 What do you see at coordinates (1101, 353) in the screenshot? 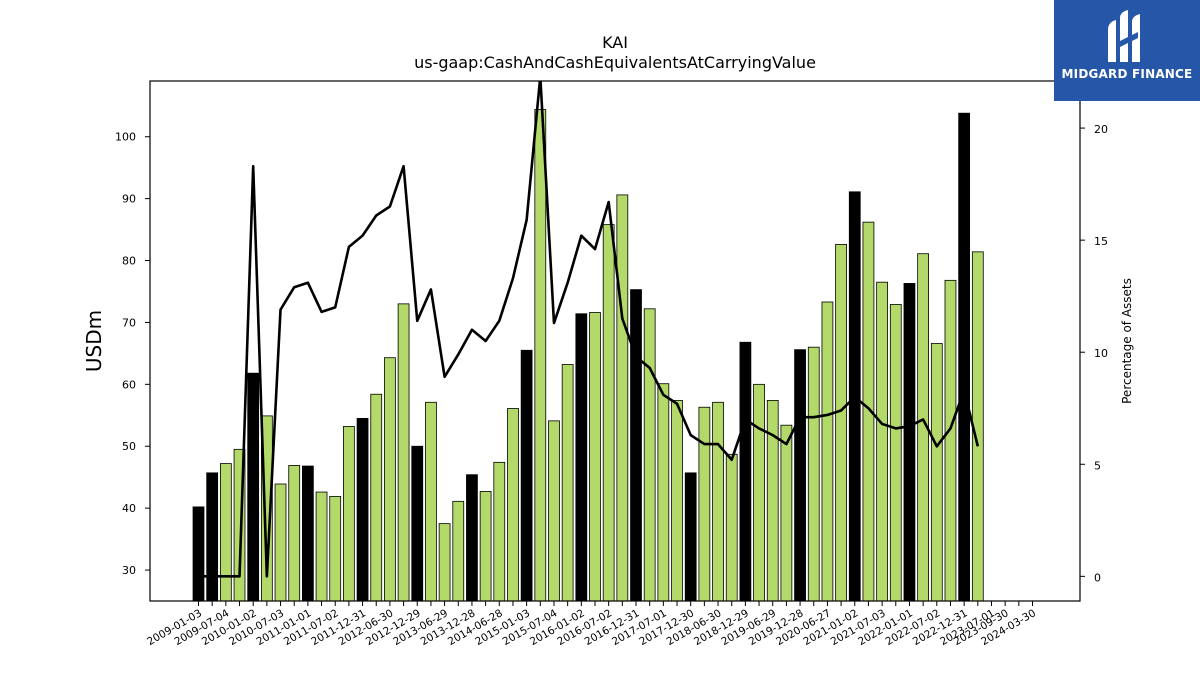
I see `y2-tick-label: 10` at bounding box center [1101, 353].